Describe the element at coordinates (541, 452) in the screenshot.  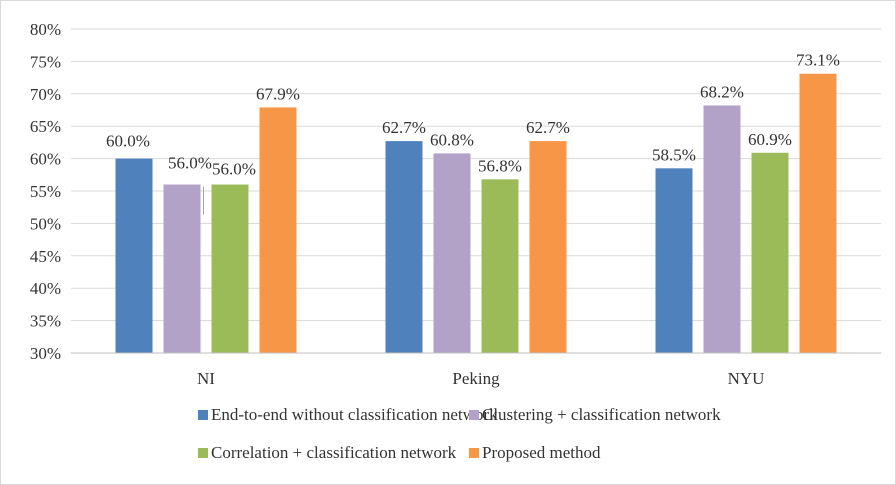
I see `legend-label: Proposed method` at that location.